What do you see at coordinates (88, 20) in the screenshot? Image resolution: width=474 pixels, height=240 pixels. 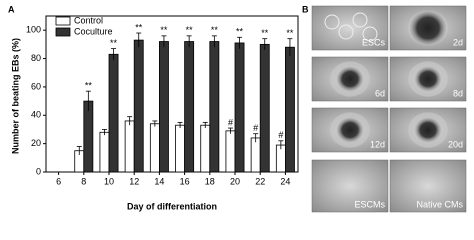 I see `legend-label: Control` at bounding box center [88, 20].